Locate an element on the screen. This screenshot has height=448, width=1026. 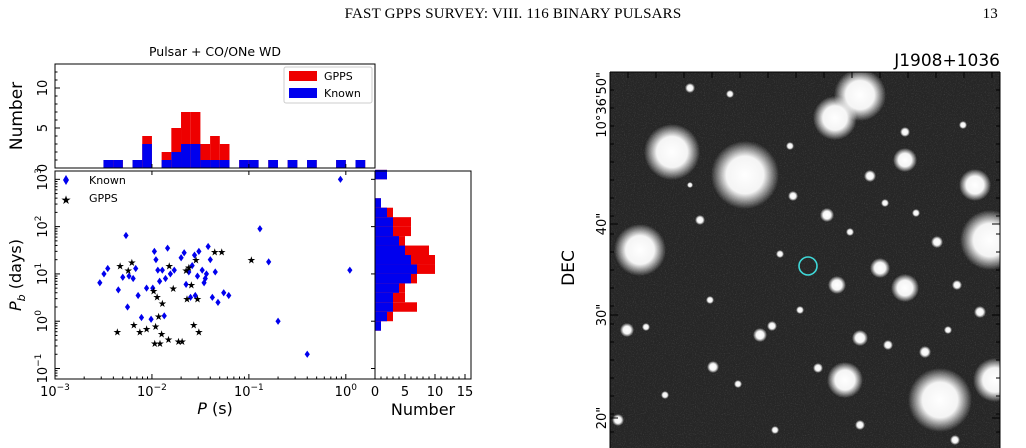
top-histogram-ylabel: Number is located at coordinates (17, 116).